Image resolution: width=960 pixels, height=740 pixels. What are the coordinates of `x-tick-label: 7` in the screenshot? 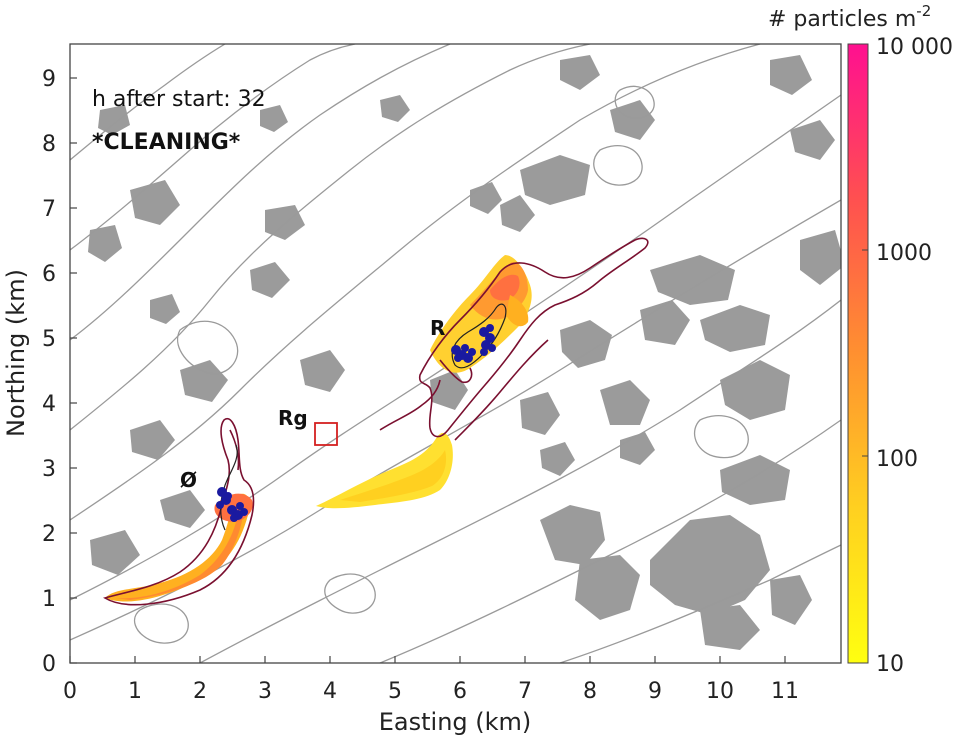 It's located at (525, 691).